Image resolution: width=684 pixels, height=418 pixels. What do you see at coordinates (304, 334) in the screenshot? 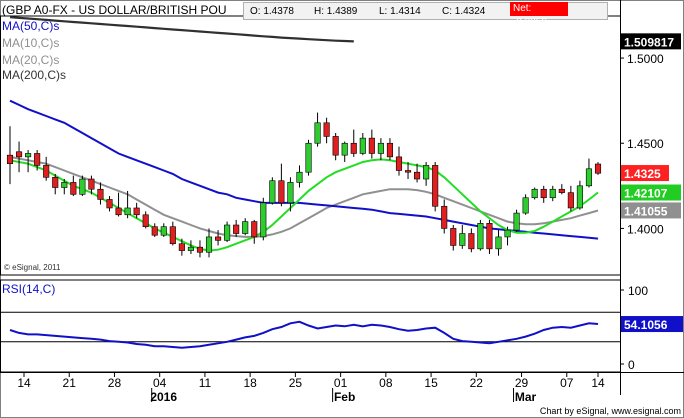
I see `rsi-line` at bounding box center [304, 334].